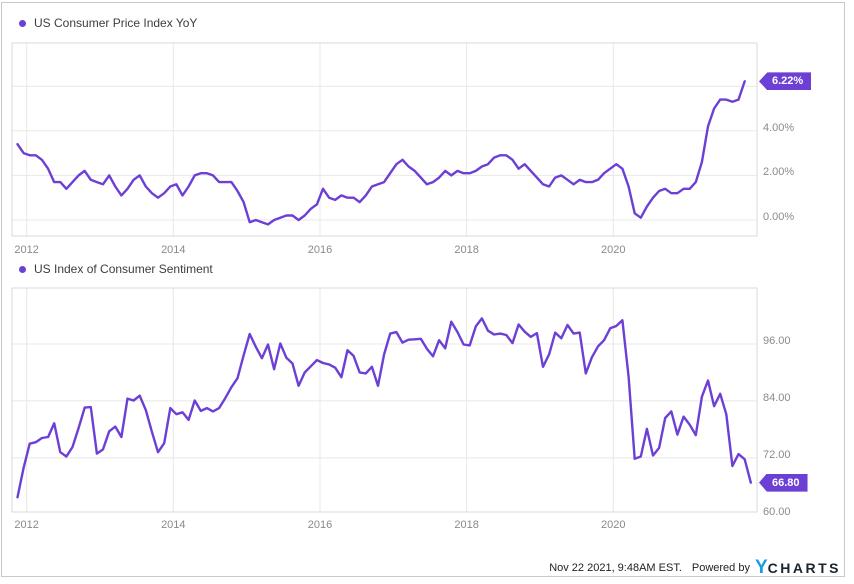  What do you see at coordinates (777, 454) in the screenshot?
I see `y-axis-tick-label: 72.00` at bounding box center [777, 454].